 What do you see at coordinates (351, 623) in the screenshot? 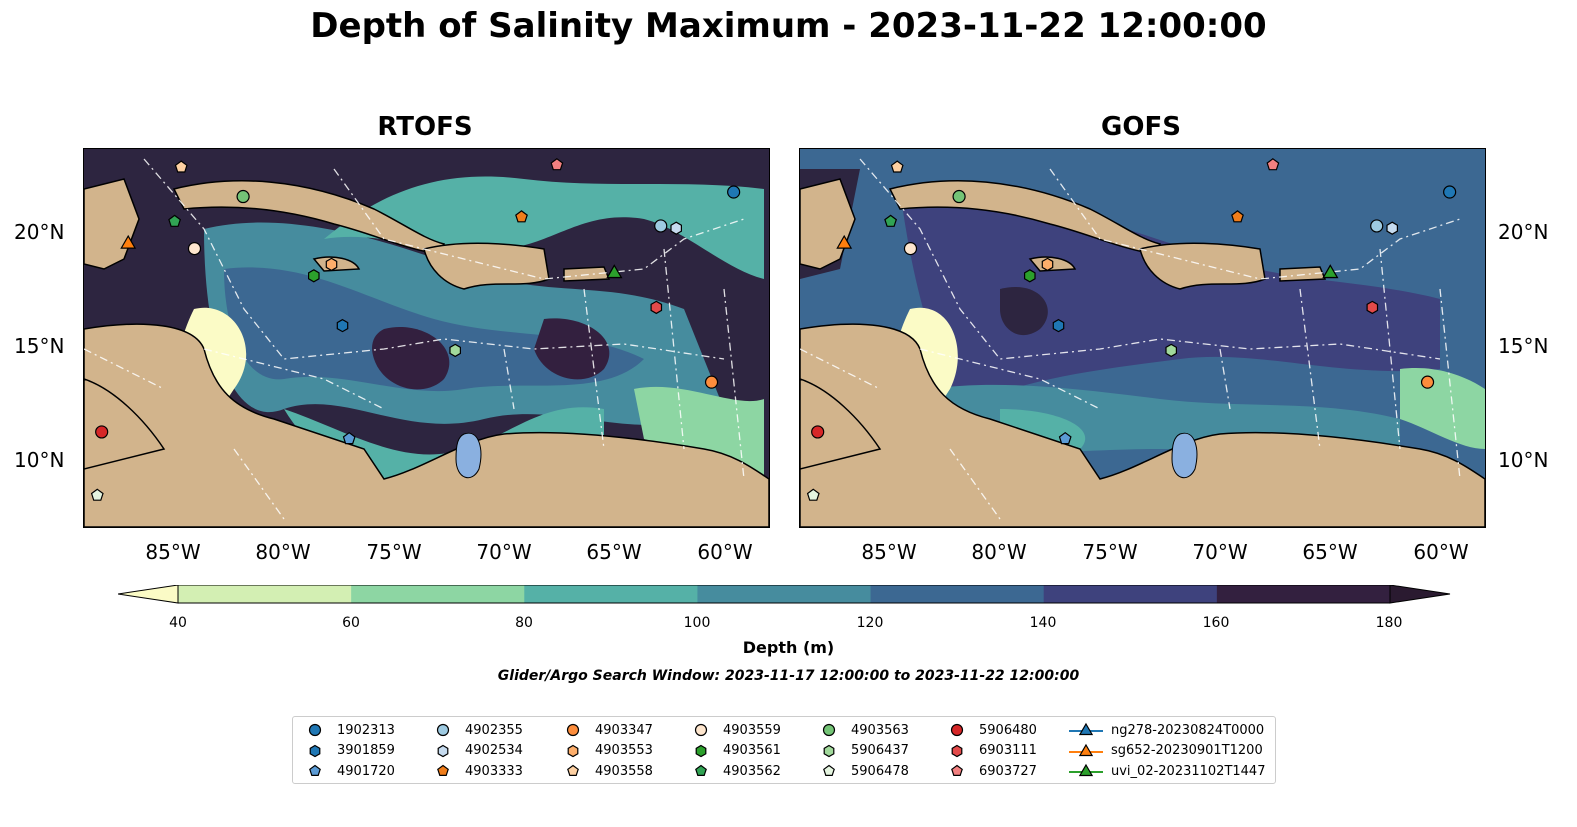
I see `colorbar-tick-60: 60` at bounding box center [351, 623].